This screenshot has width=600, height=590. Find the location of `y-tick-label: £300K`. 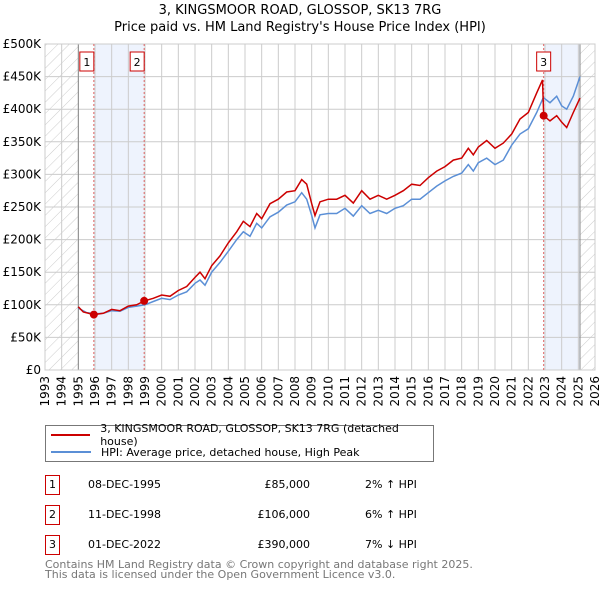

y-tick-label: £300K is located at coordinates (23, 174).